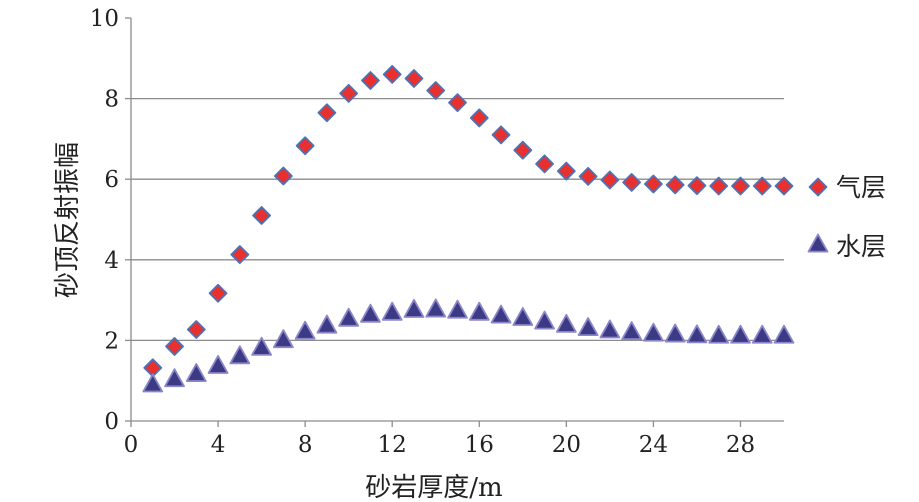  Describe the element at coordinates (111, 180) in the screenshot. I see `y-tick-label-6: 6` at that location.